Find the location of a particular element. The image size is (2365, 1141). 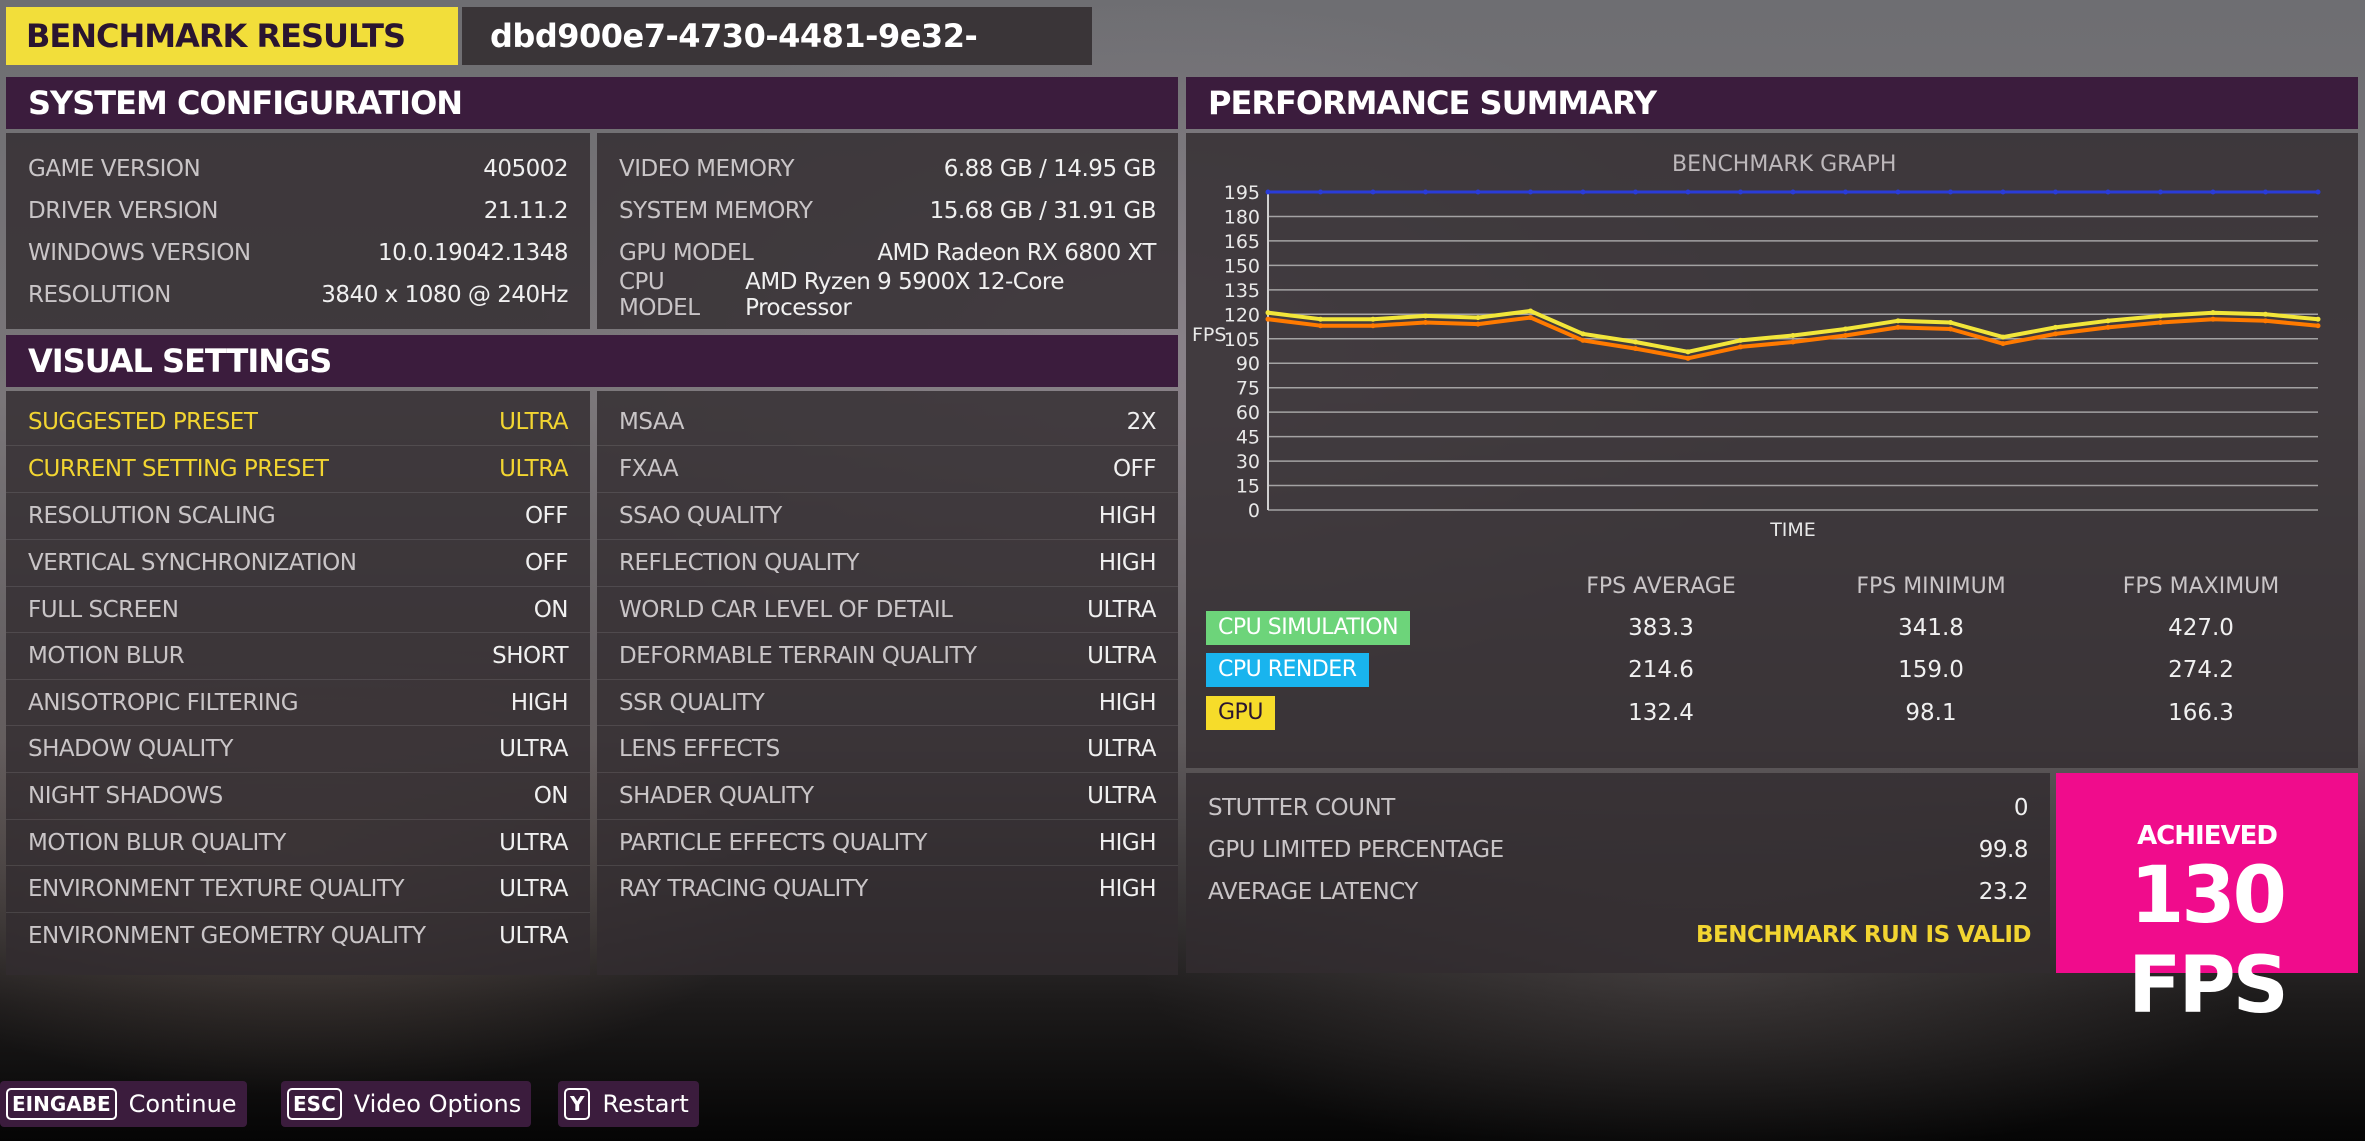

y-tick-label: 0 is located at coordinates (1254, 511).